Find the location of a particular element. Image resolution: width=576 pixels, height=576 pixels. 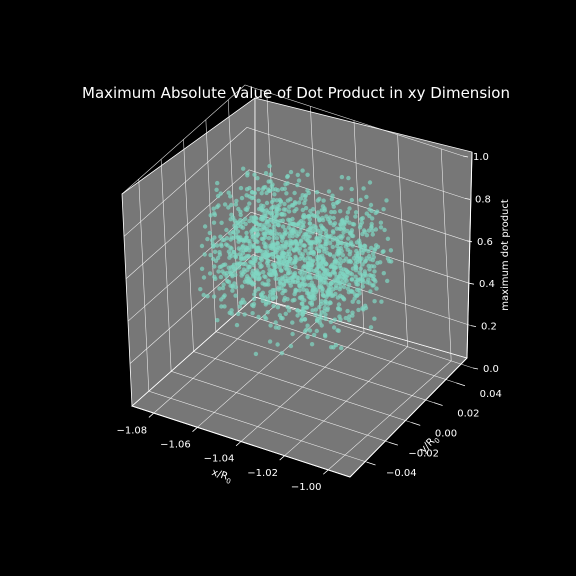

x-axis-label: x/R0 is located at coordinates (222, 476).